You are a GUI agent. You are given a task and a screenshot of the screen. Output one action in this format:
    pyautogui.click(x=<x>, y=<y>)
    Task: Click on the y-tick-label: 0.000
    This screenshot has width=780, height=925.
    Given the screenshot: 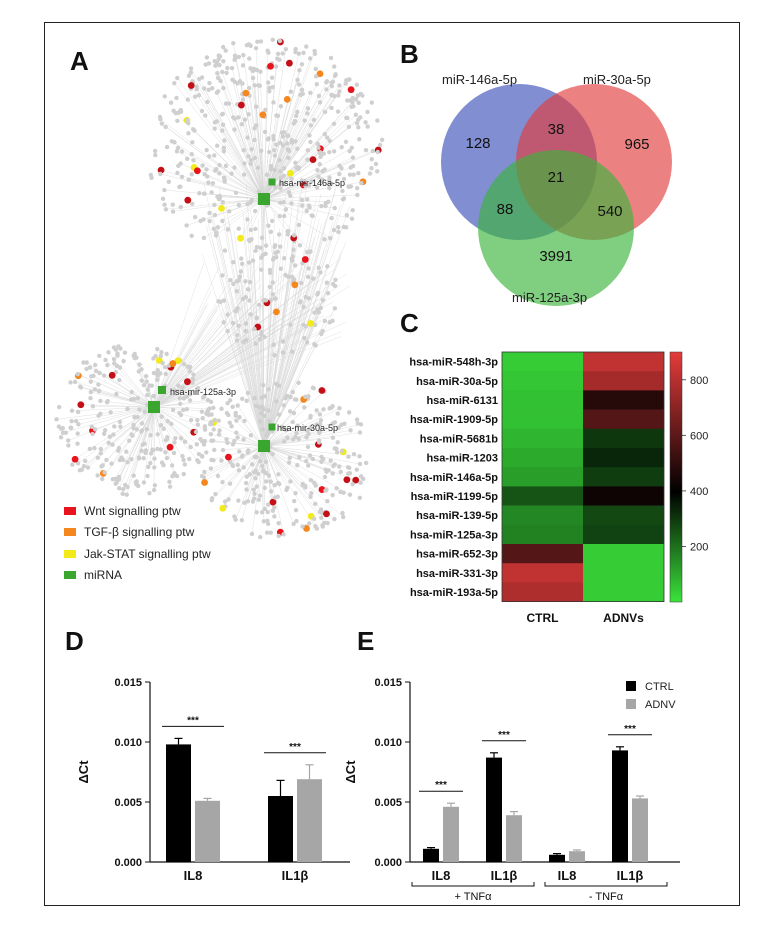 What is the action you would take?
    pyautogui.click(x=128, y=863)
    